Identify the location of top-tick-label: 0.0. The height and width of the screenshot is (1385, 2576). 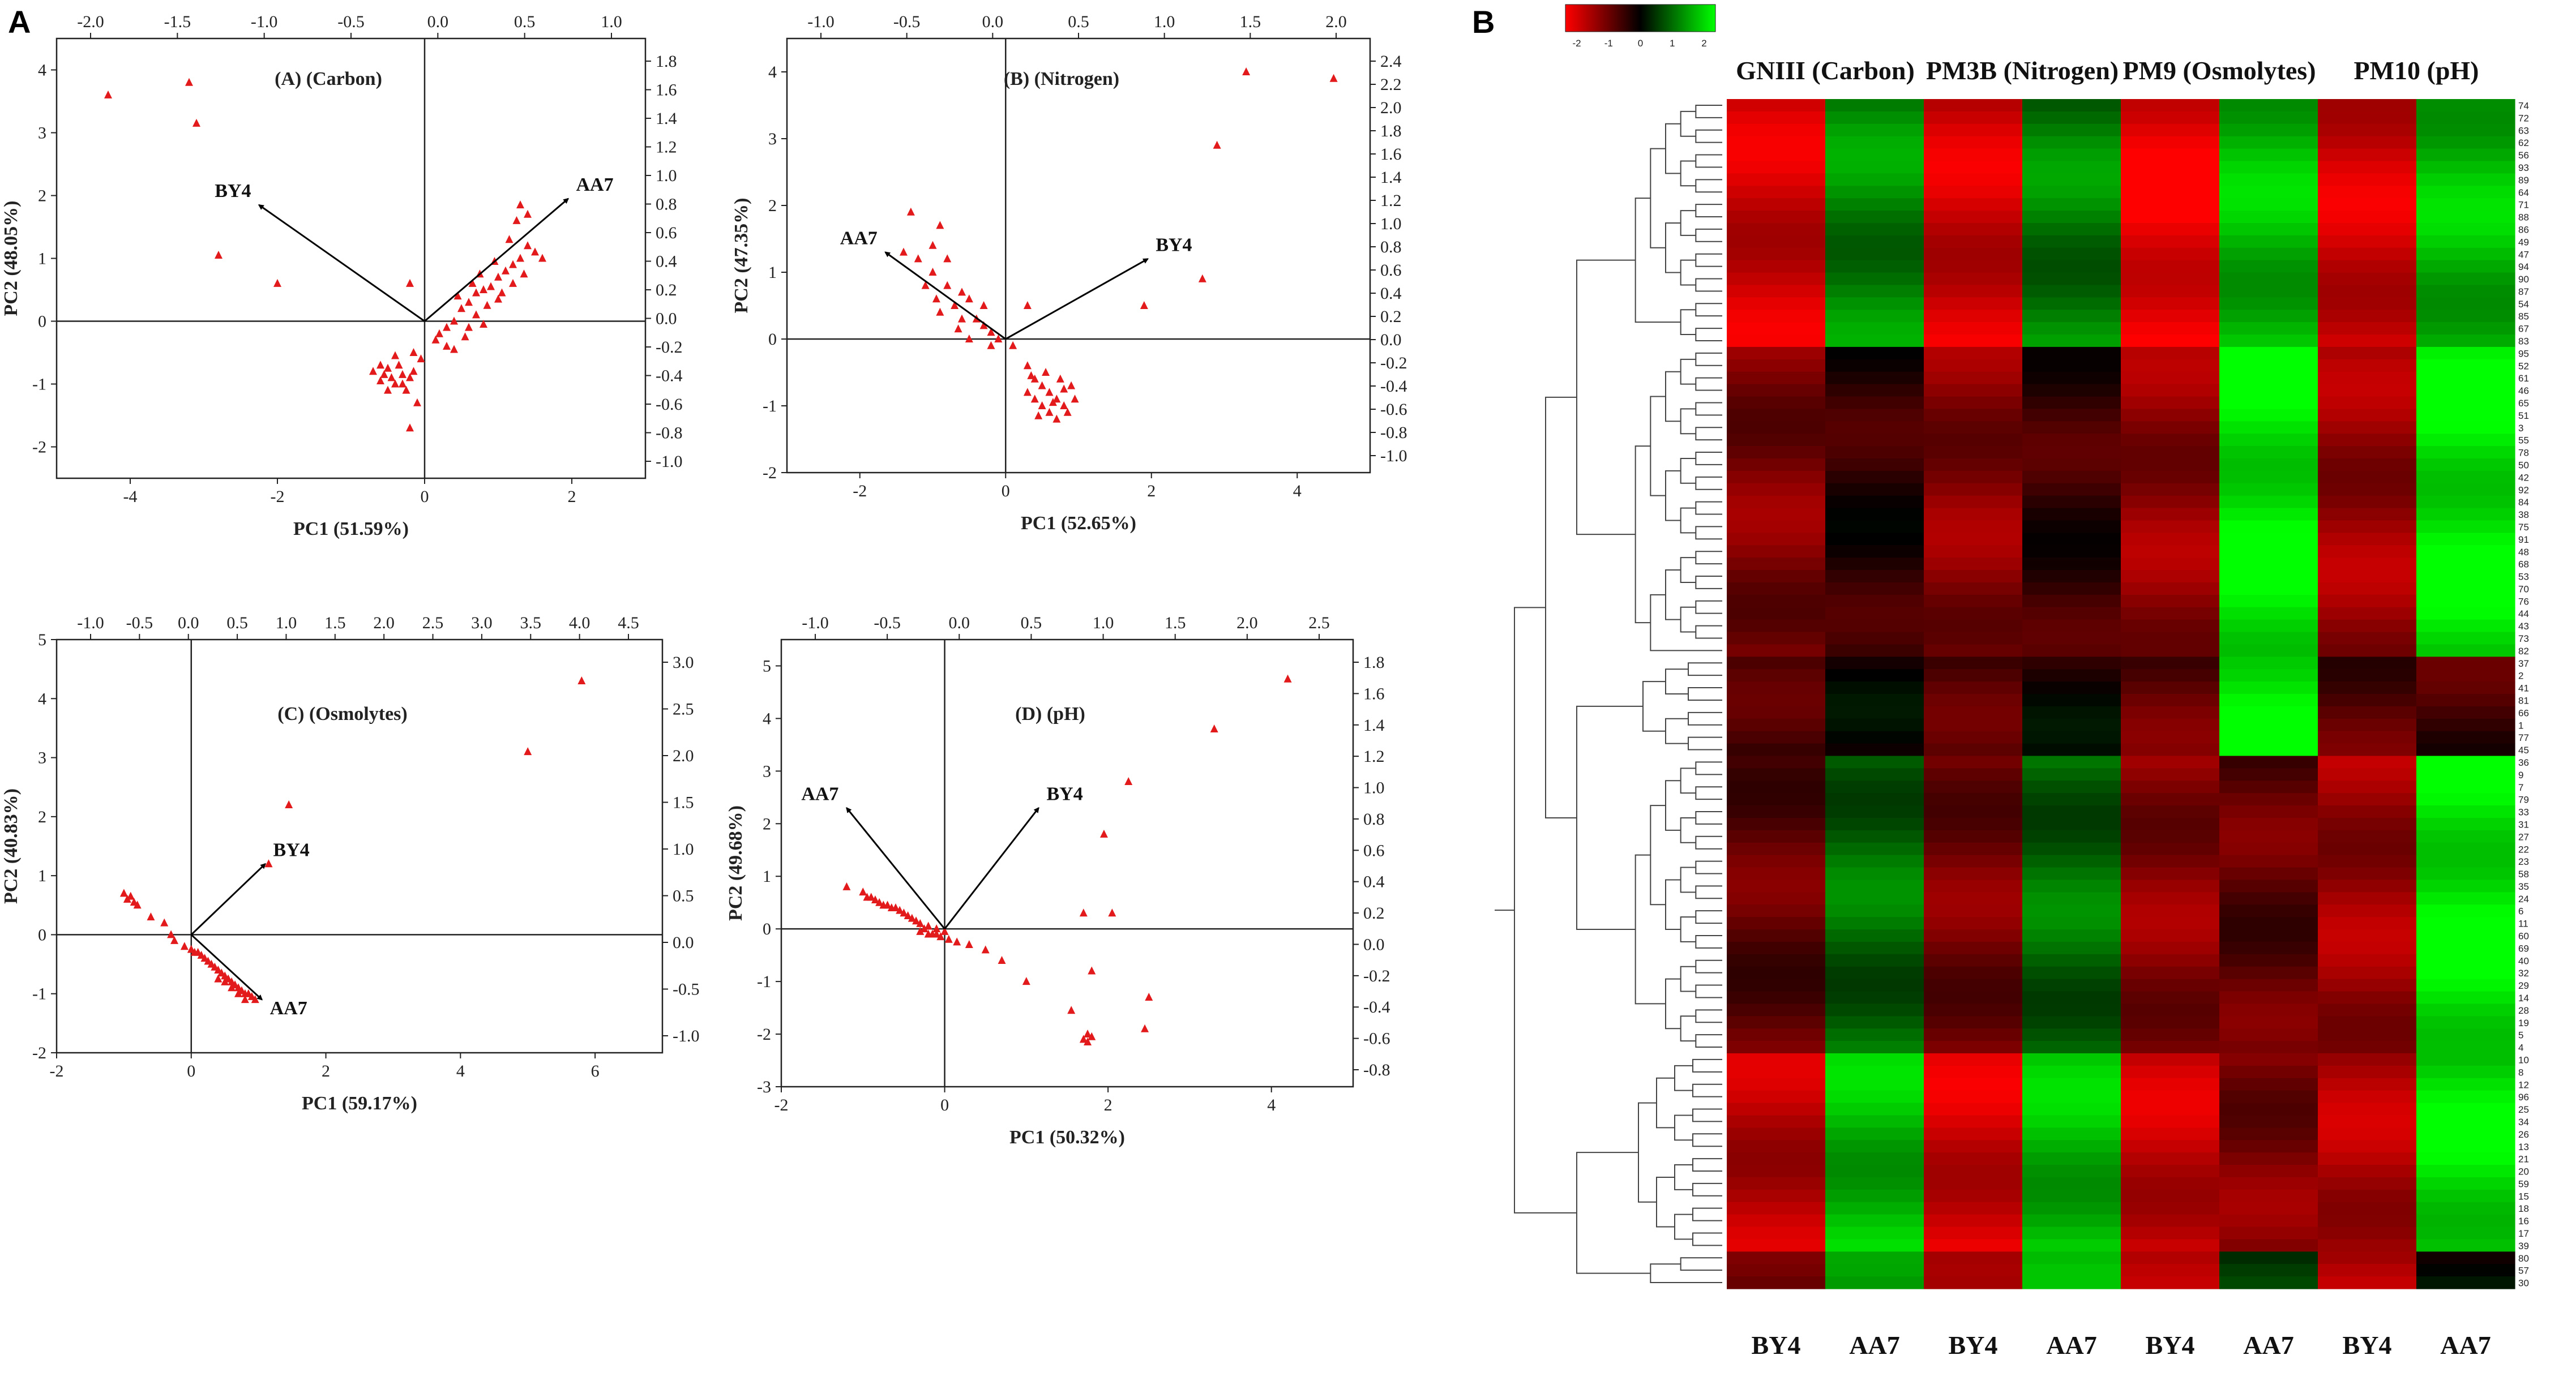
(993, 21).